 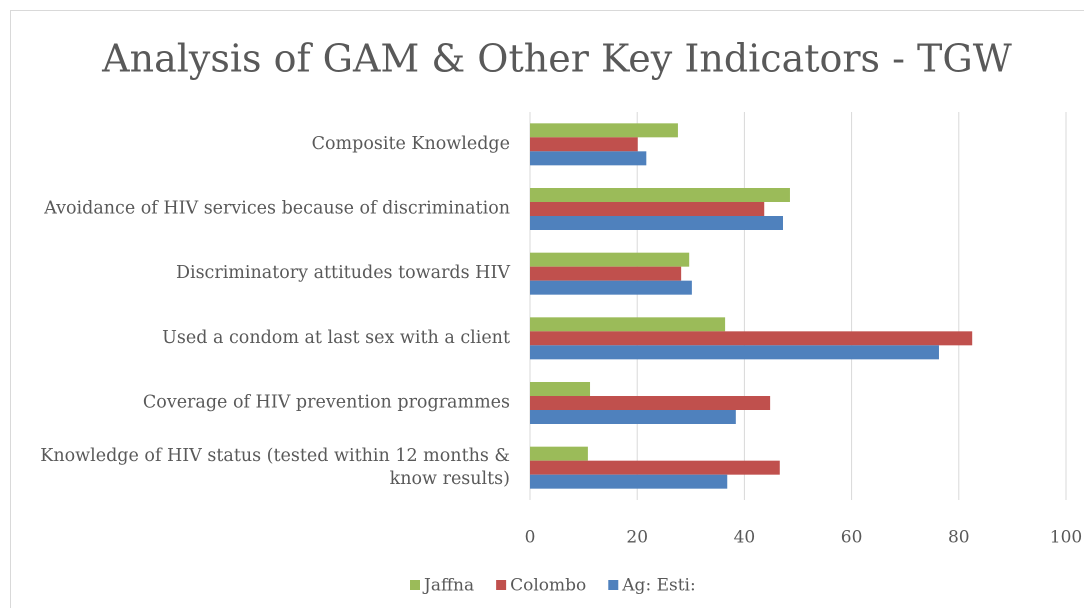 What do you see at coordinates (411, 144) in the screenshot?
I see `y-tick-label: Composite Knowledge` at bounding box center [411, 144].